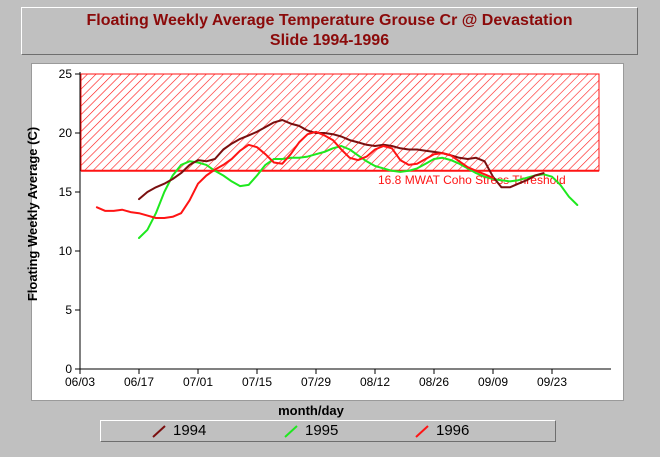  I want to click on x-tick-label: 06/03, so click(80, 382).